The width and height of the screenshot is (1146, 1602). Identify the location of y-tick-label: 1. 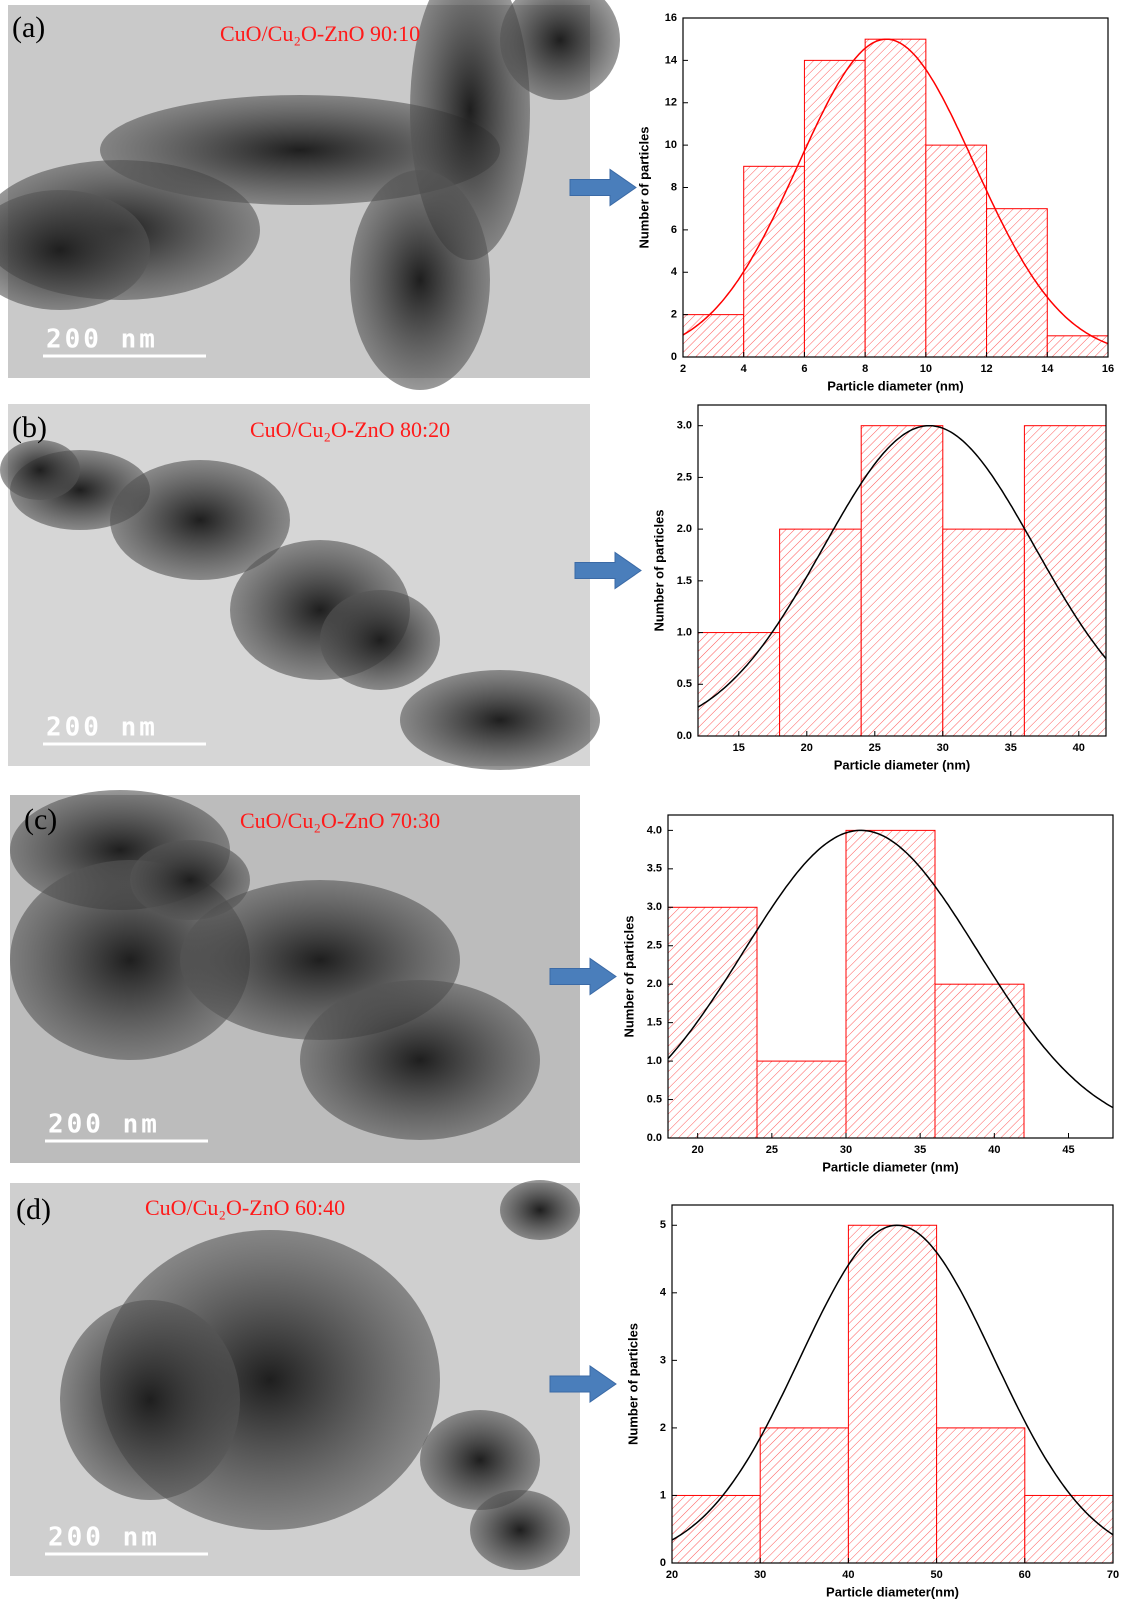
(663, 1495).